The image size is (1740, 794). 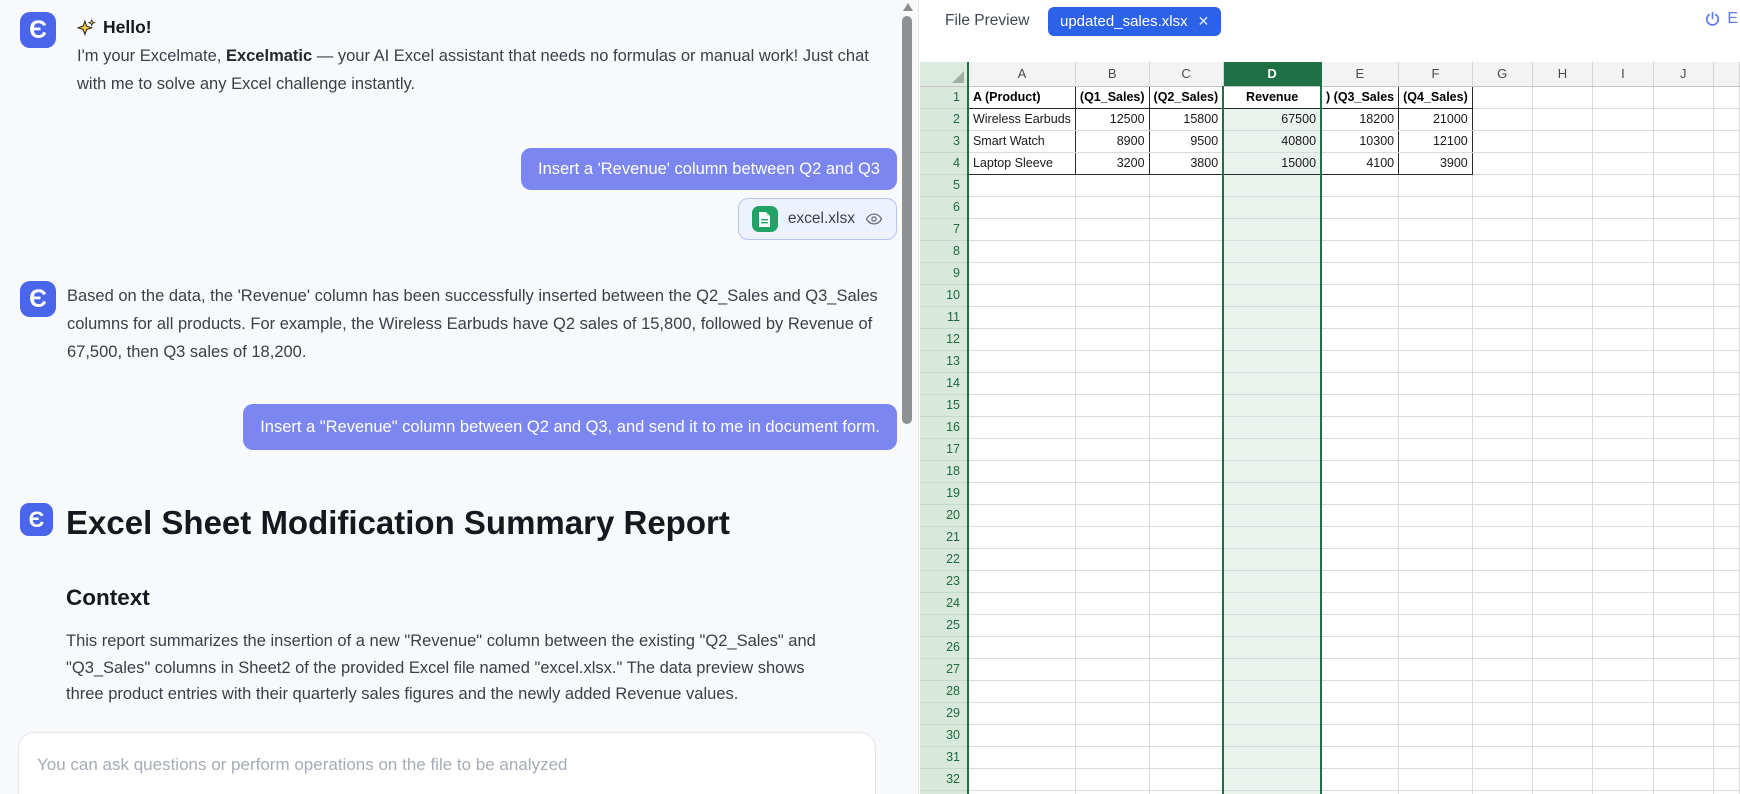 What do you see at coordinates (1683, 405) in the screenshot?
I see `cell-J15` at bounding box center [1683, 405].